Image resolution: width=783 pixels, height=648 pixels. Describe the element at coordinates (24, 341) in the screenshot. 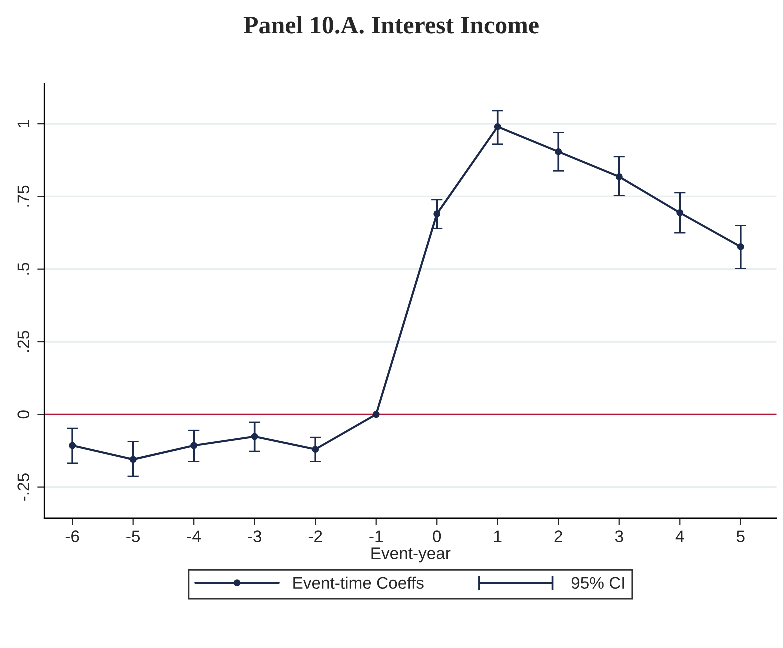

I see `y-tick-label: .25` at that location.